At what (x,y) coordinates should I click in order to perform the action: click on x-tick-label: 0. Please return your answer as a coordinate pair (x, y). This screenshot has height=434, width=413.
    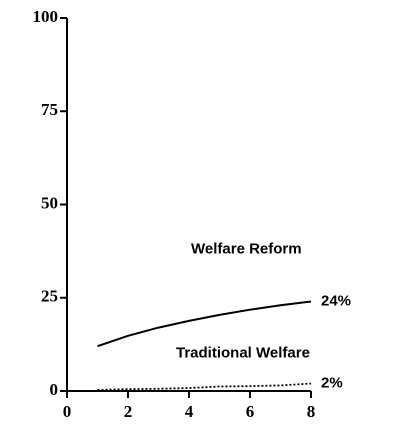
    Looking at the image, I should click on (67, 411).